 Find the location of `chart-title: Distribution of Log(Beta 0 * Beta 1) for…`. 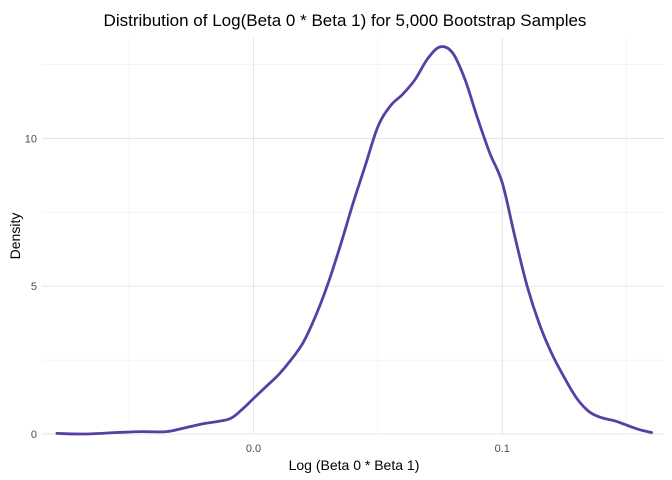

chart-title: Distribution of Log(Beta 0 * Beta 1) for… is located at coordinates (345, 20).